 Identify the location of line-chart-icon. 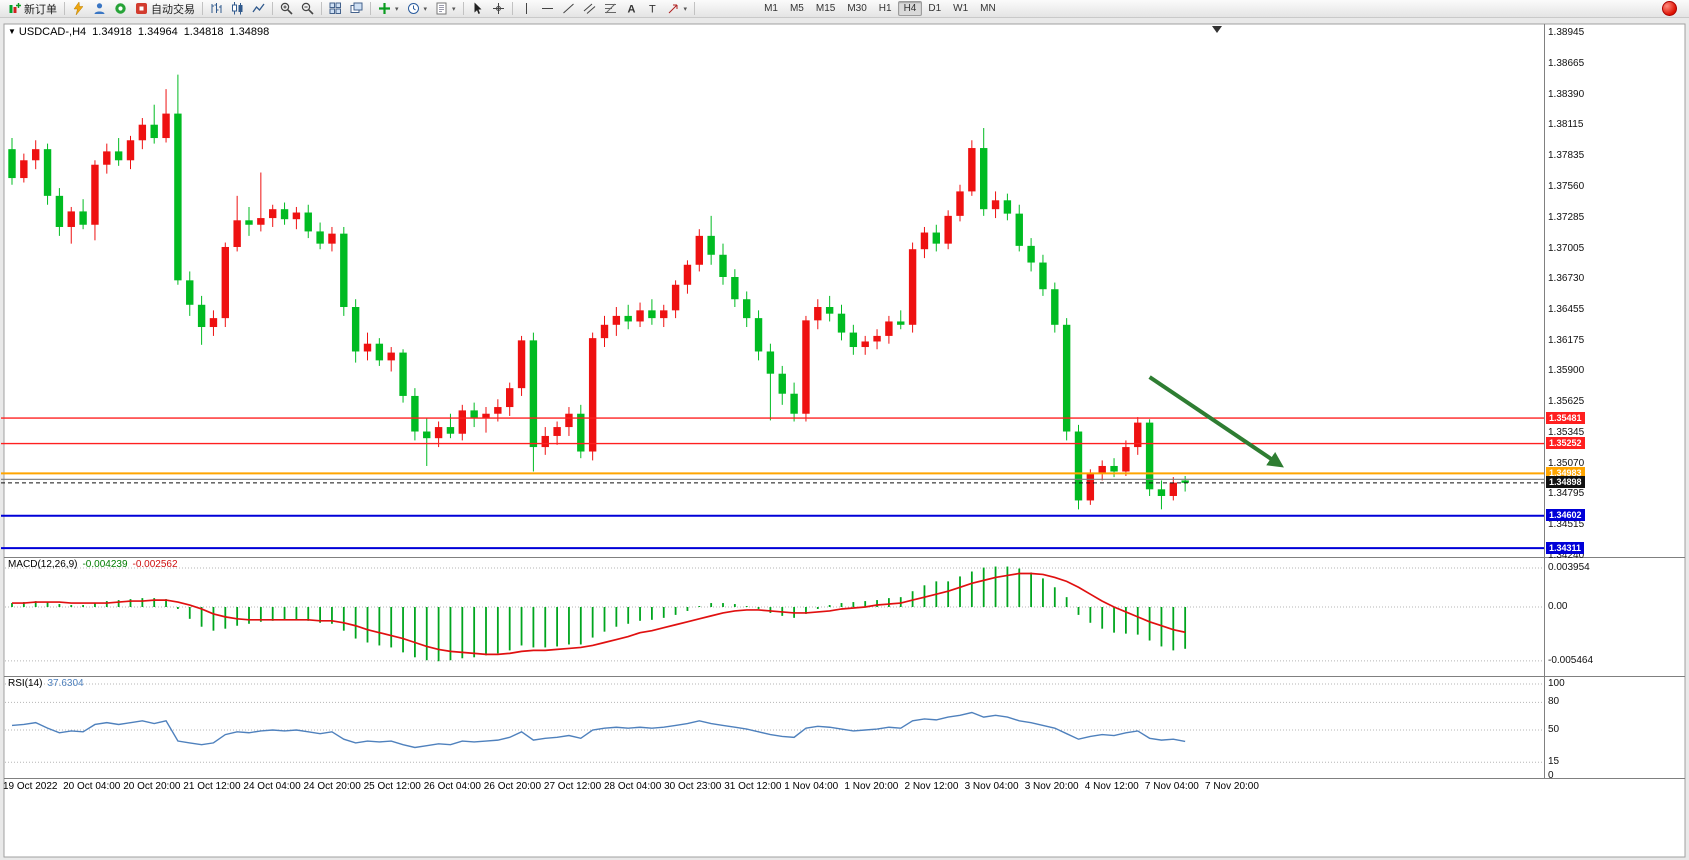
(258, 8).